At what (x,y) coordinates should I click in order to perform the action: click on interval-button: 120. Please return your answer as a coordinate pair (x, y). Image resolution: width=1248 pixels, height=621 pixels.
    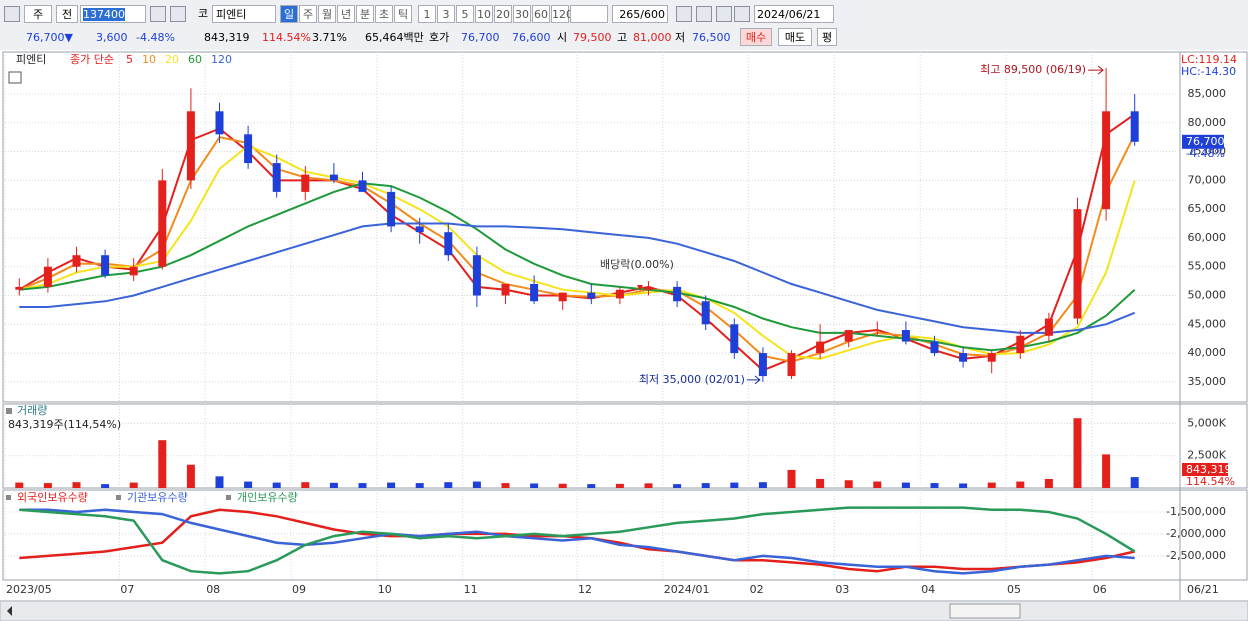
    Looking at the image, I should click on (562, 14).